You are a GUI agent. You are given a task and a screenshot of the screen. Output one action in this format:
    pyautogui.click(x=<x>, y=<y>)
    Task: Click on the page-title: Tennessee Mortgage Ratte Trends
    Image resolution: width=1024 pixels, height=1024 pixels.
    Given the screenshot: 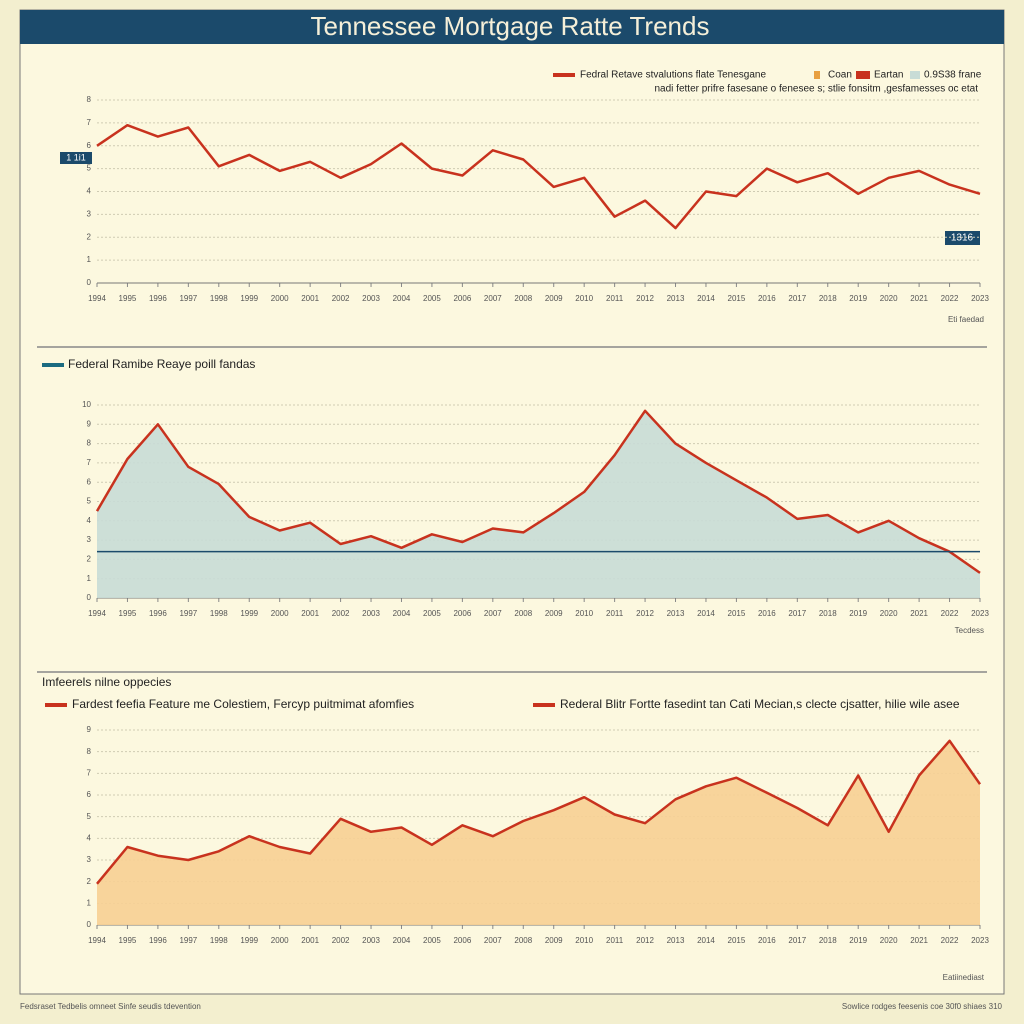 What is the action you would take?
    pyautogui.click(x=510, y=26)
    